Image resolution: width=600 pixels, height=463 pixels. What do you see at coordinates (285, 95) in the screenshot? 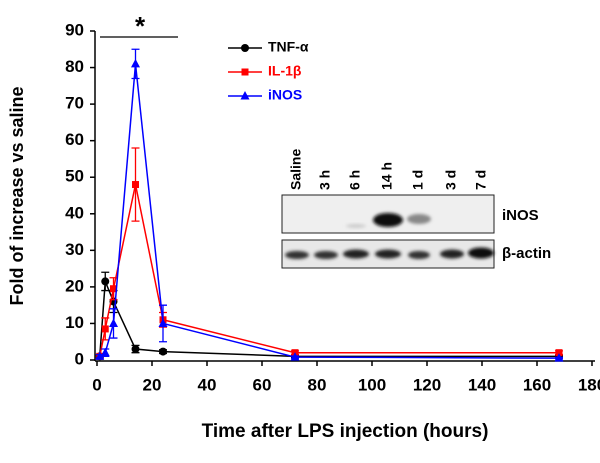
I see `legend-label: iNOS` at bounding box center [285, 95].